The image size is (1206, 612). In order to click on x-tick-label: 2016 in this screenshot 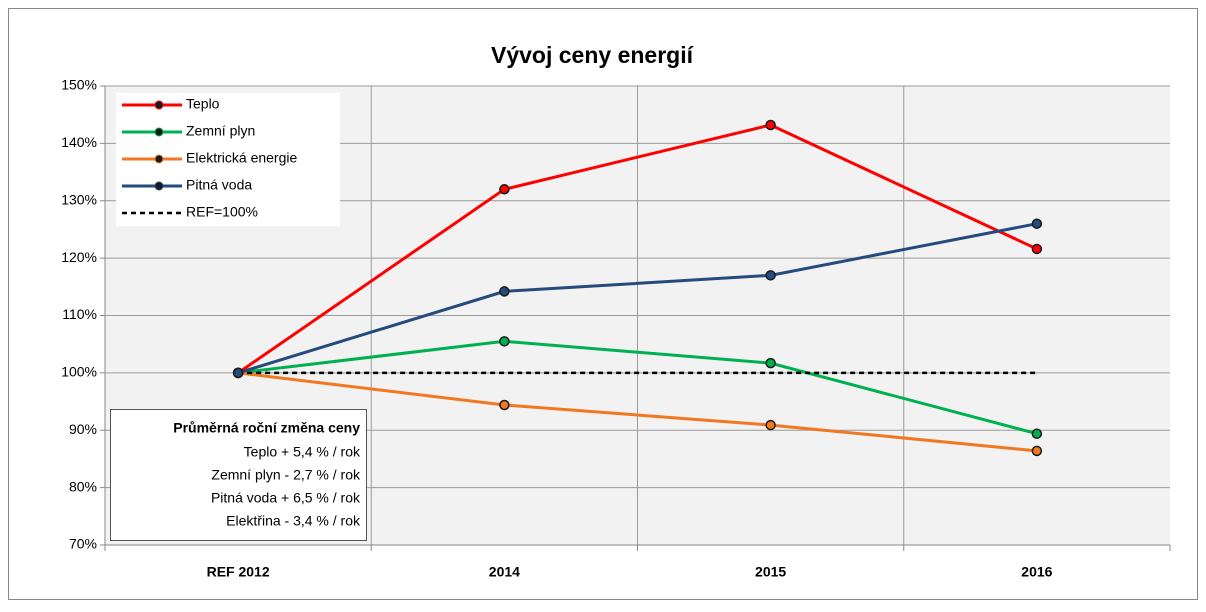, I will do `click(1036, 572)`.